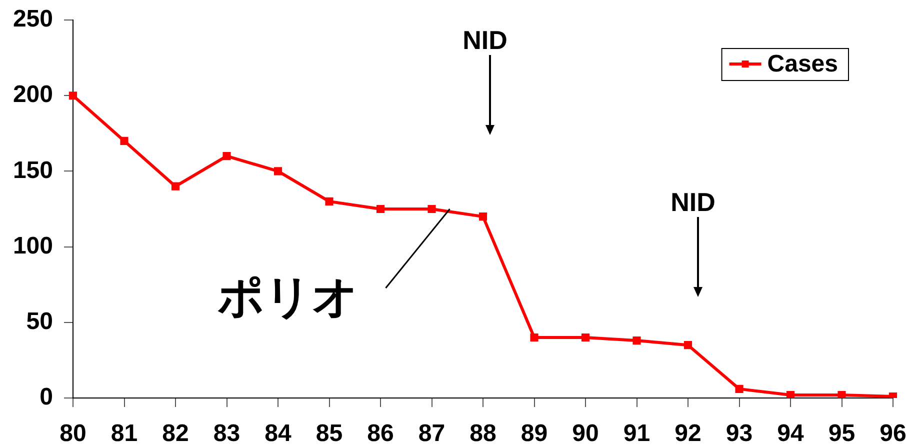 The width and height of the screenshot is (906, 446). What do you see at coordinates (380, 433) in the screenshot?
I see `x-tick-label: 86` at bounding box center [380, 433].